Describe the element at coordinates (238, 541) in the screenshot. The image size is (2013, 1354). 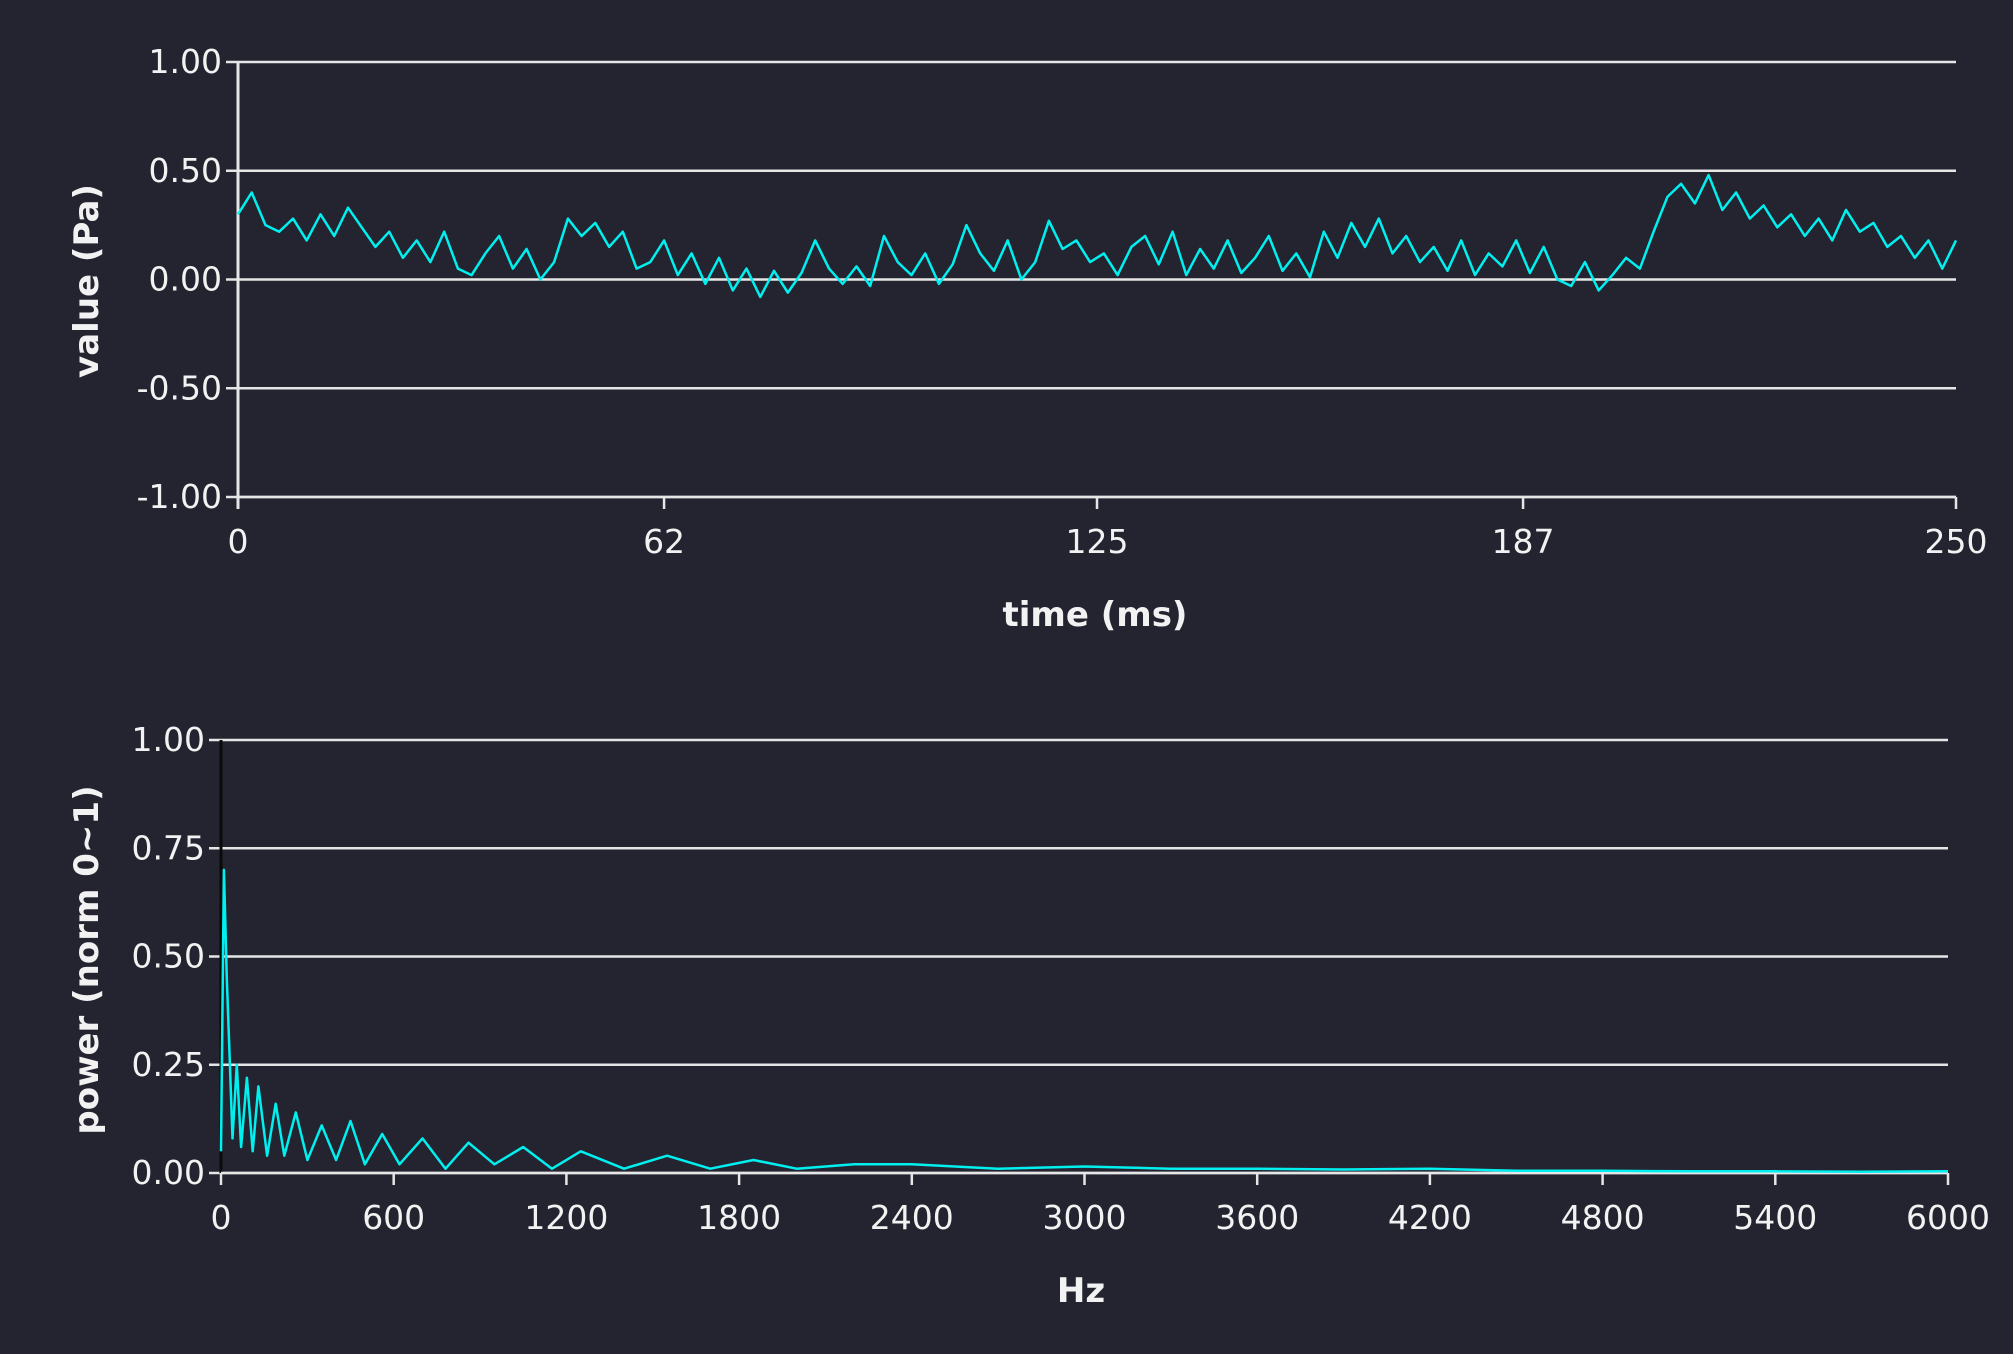
I see `time-xtick-label: 0` at that location.